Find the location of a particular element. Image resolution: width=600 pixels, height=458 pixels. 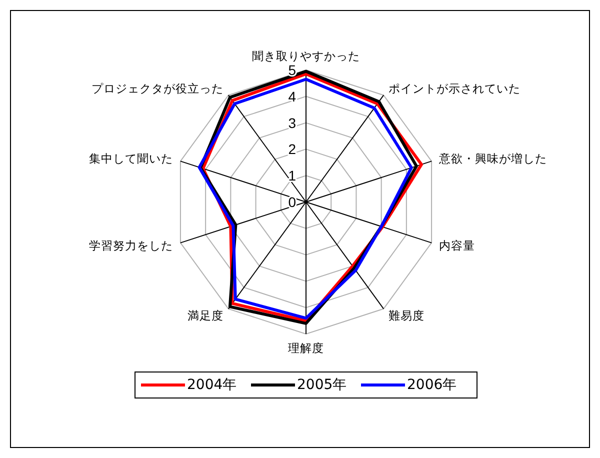

spoke-label: ポイントが示されていた is located at coordinates (454, 89).